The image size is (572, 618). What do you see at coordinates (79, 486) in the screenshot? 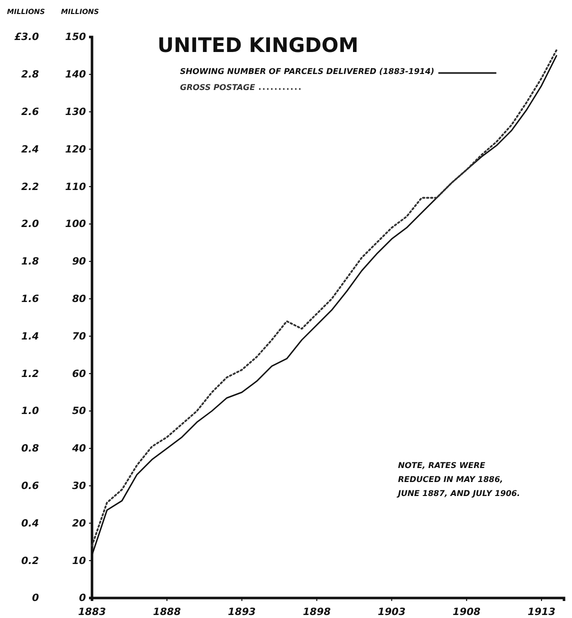
I see `y-tick-label: 30` at bounding box center [79, 486].